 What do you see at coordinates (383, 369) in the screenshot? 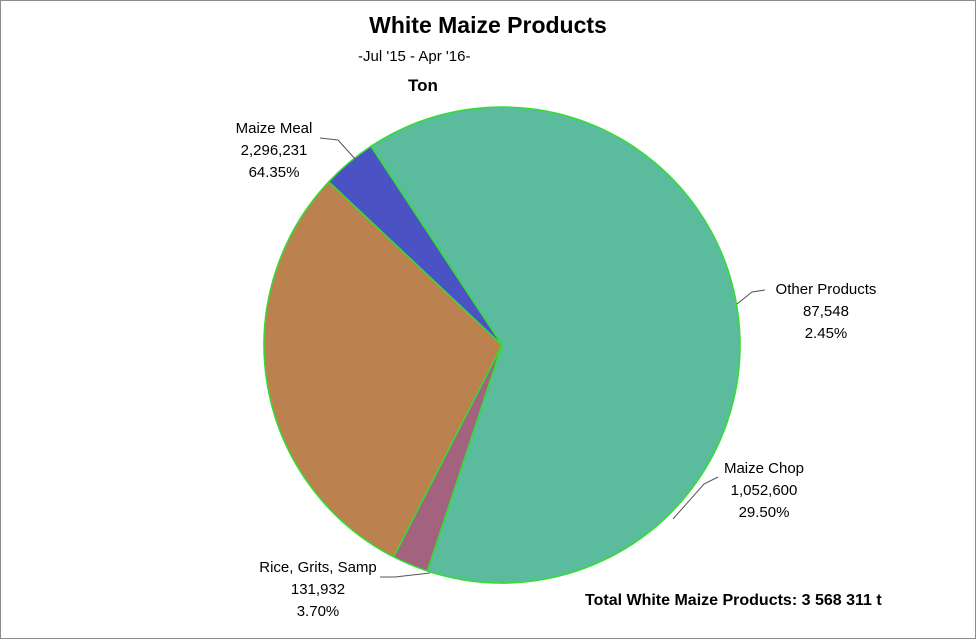
I see `pie-slice-maize-chop` at bounding box center [383, 369].